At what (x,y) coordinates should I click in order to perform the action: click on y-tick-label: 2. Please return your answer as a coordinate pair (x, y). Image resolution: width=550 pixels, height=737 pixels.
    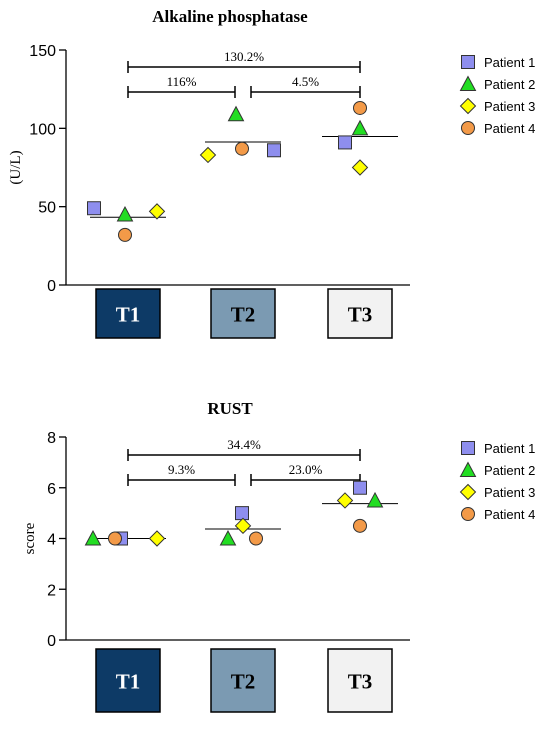
    Looking at the image, I should click on (51, 590).